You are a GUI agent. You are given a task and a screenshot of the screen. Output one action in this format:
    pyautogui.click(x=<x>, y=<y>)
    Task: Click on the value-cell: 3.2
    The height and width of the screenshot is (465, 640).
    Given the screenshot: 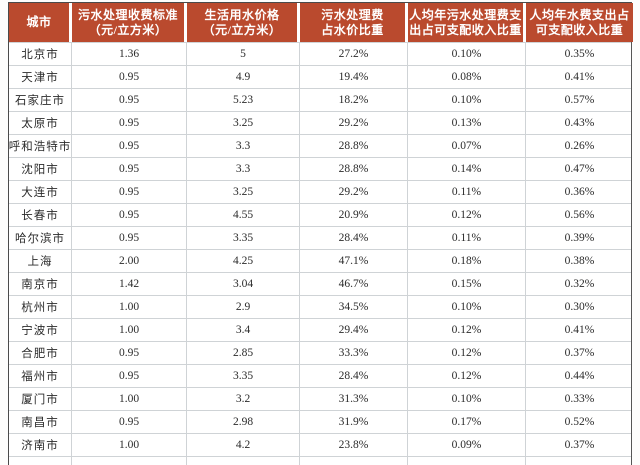 What is the action you would take?
    pyautogui.click(x=243, y=399)
    